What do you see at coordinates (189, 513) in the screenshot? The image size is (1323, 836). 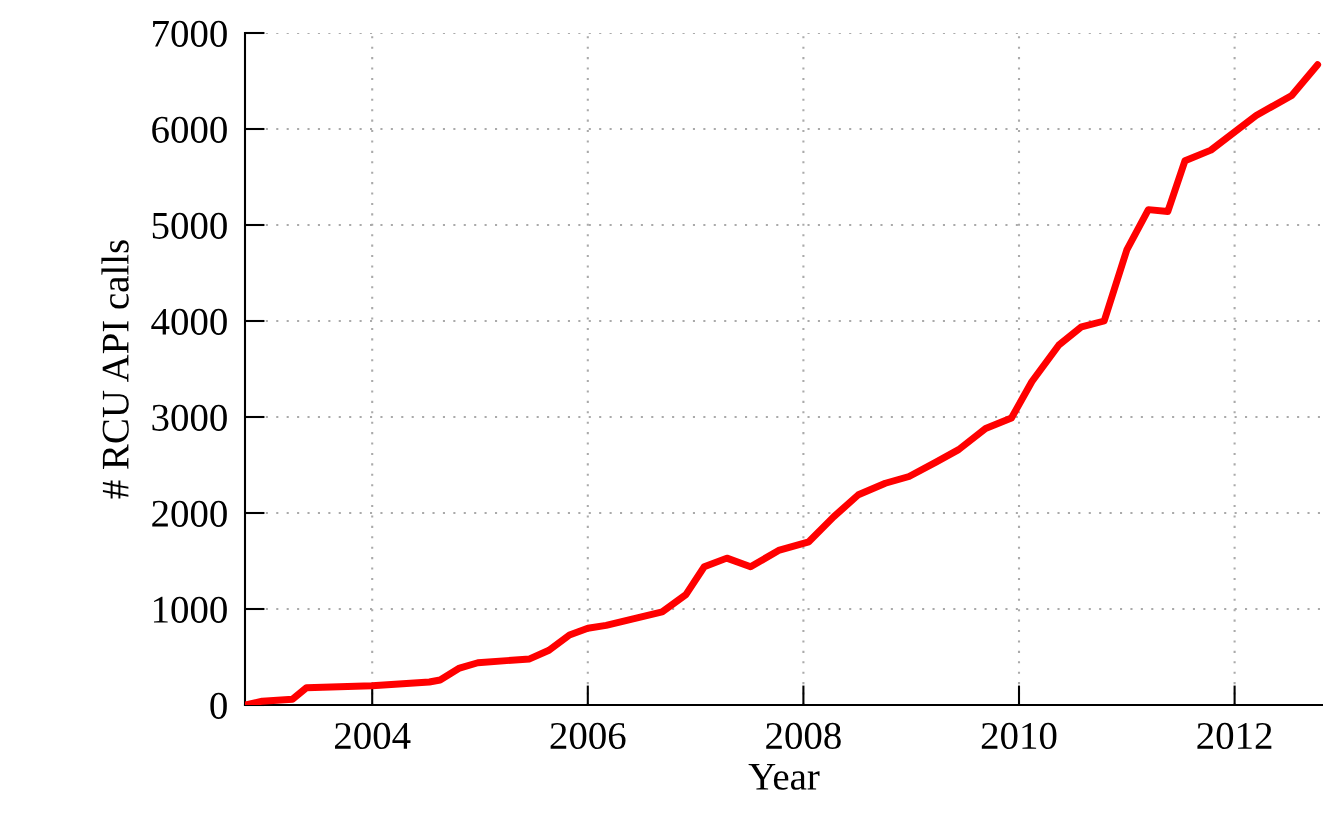 I see `y-tick-label: 2000` at bounding box center [189, 513].